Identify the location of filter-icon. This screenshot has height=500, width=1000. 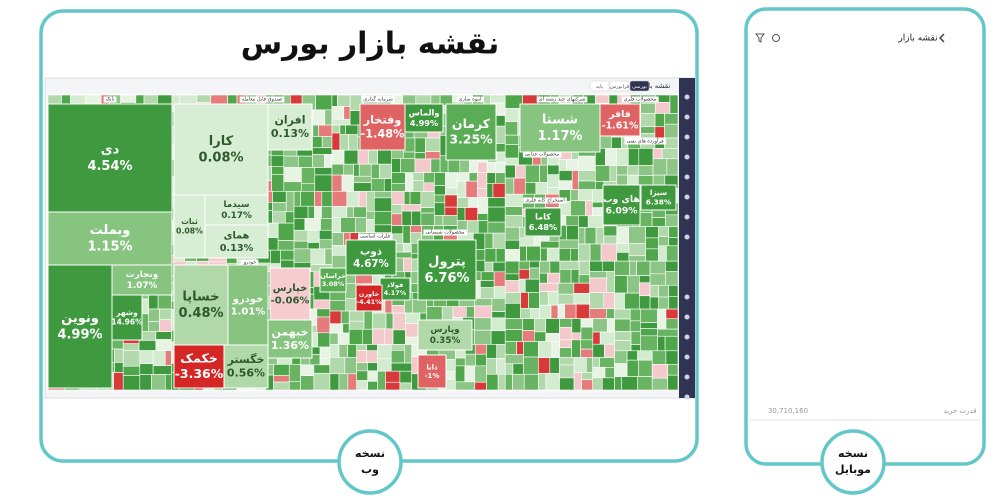
(760, 38).